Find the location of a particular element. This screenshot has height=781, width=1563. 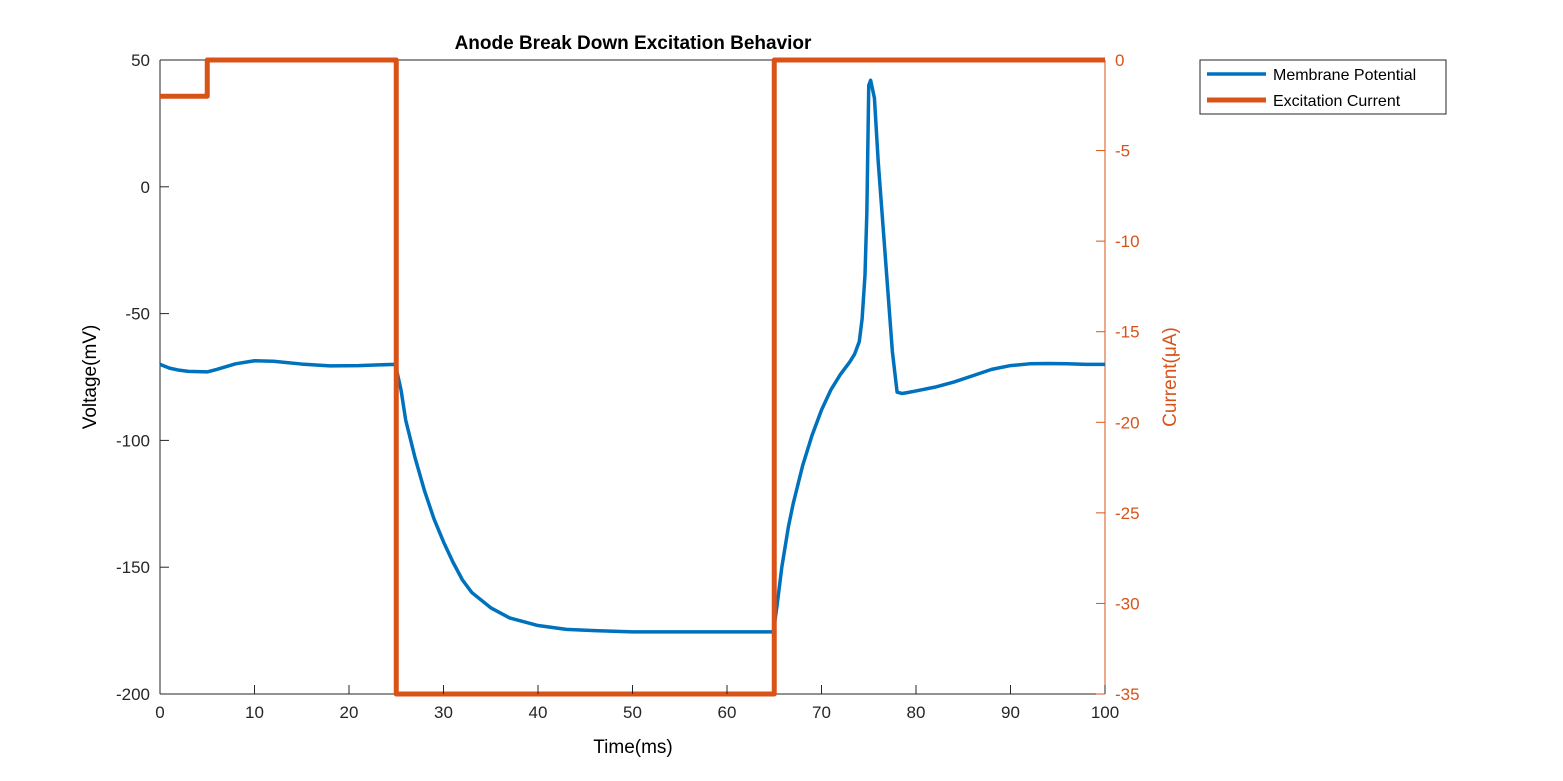

x-tick-label: 50 is located at coordinates (632, 712).